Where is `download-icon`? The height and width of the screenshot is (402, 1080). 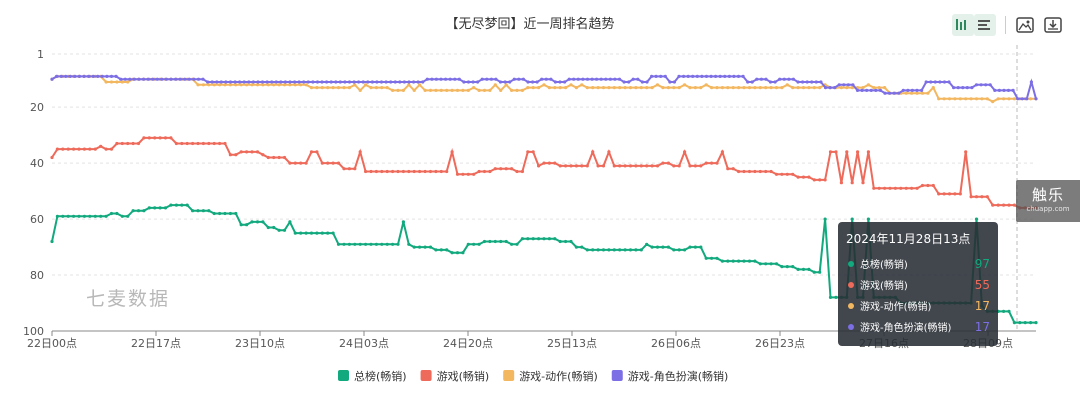
download-icon is located at coordinates (1053, 25).